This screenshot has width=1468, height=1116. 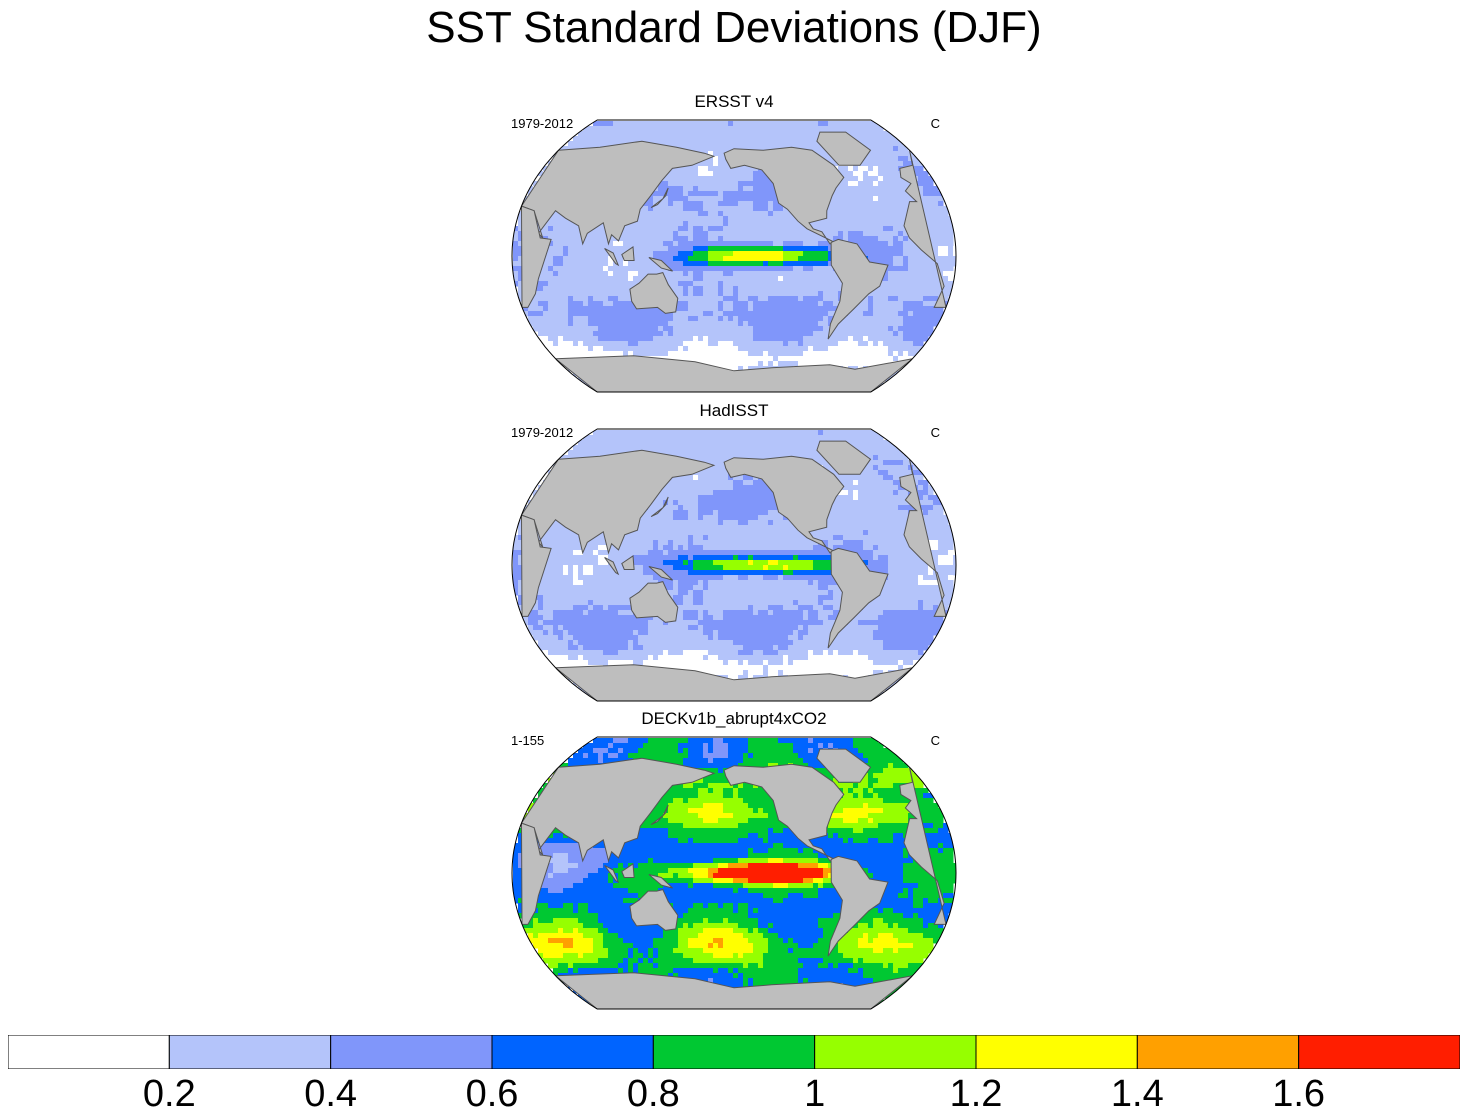 I want to click on map-panel-deck-abrupt4xco2: DECKv1b_abrupt4xCO2 1-155 C, so click(x=734, y=859).